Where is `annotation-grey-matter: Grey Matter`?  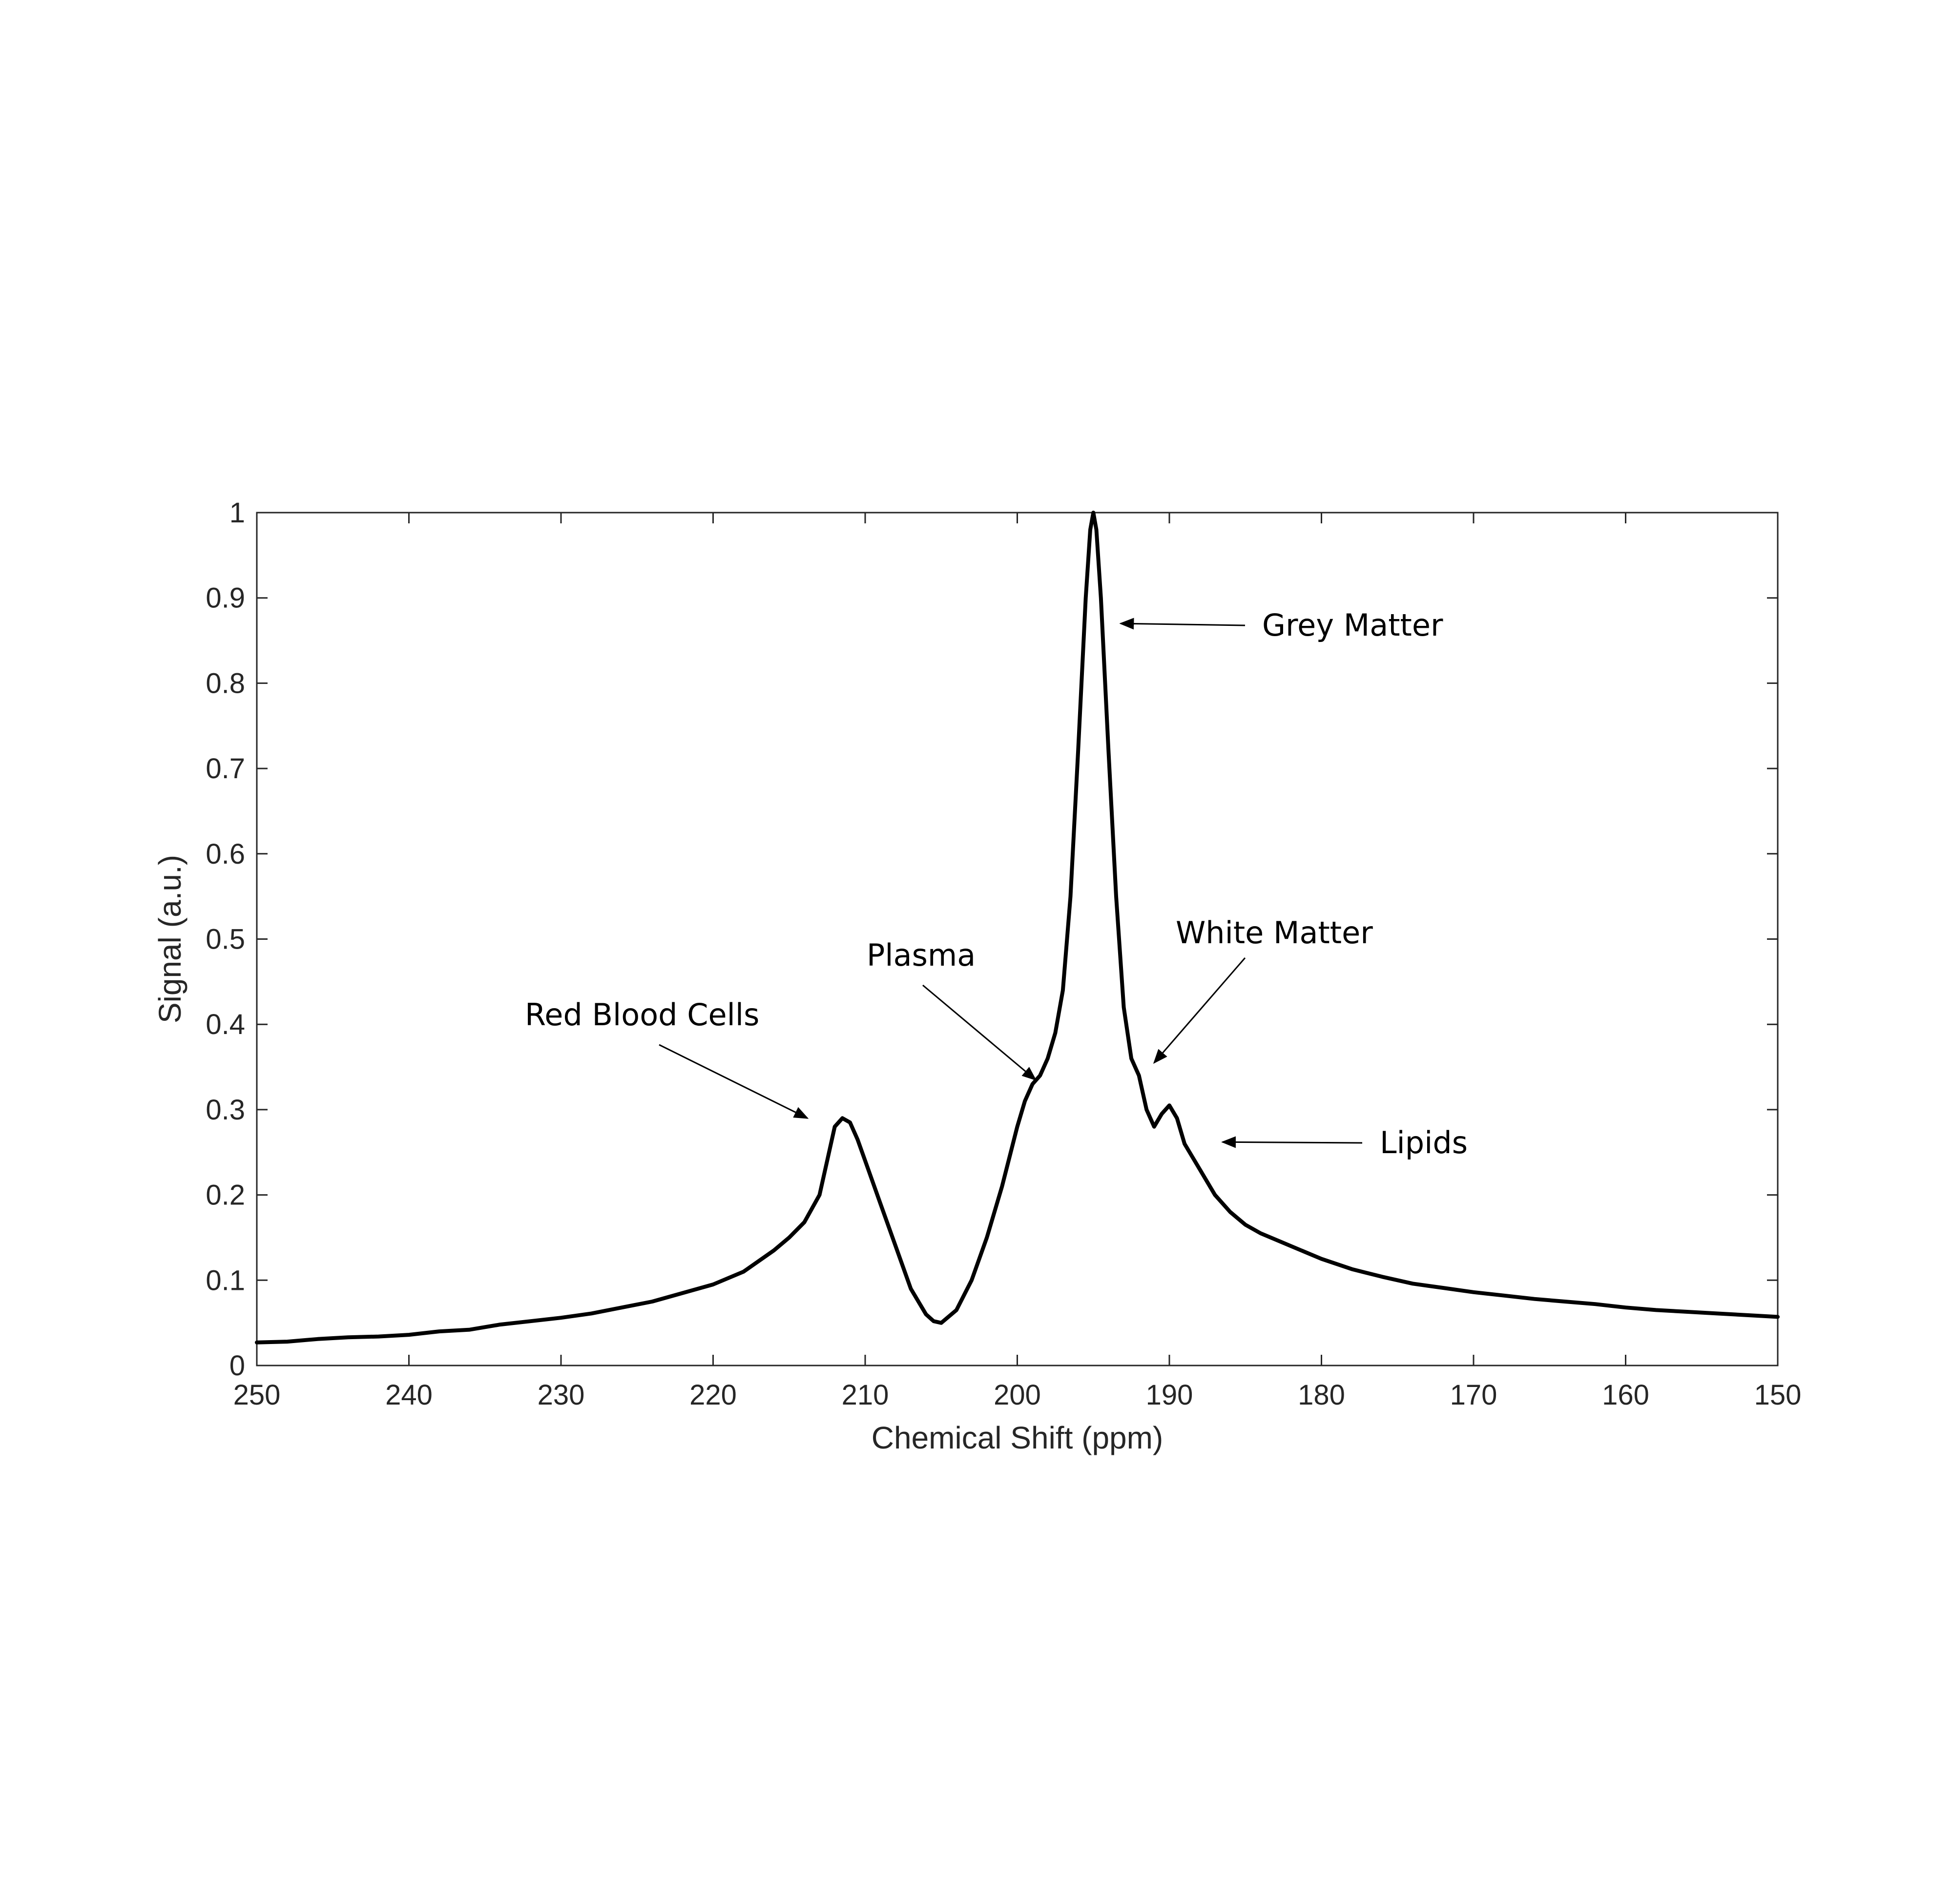
annotation-grey-matter: Grey Matter is located at coordinates (1281, 625).